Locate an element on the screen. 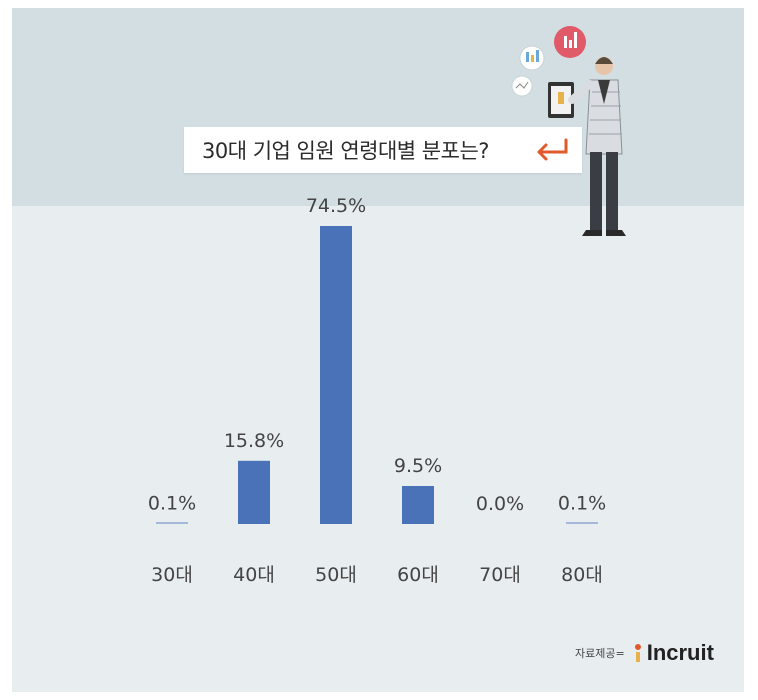 The width and height of the screenshot is (758, 700). category-label: 40대 is located at coordinates (254, 575).